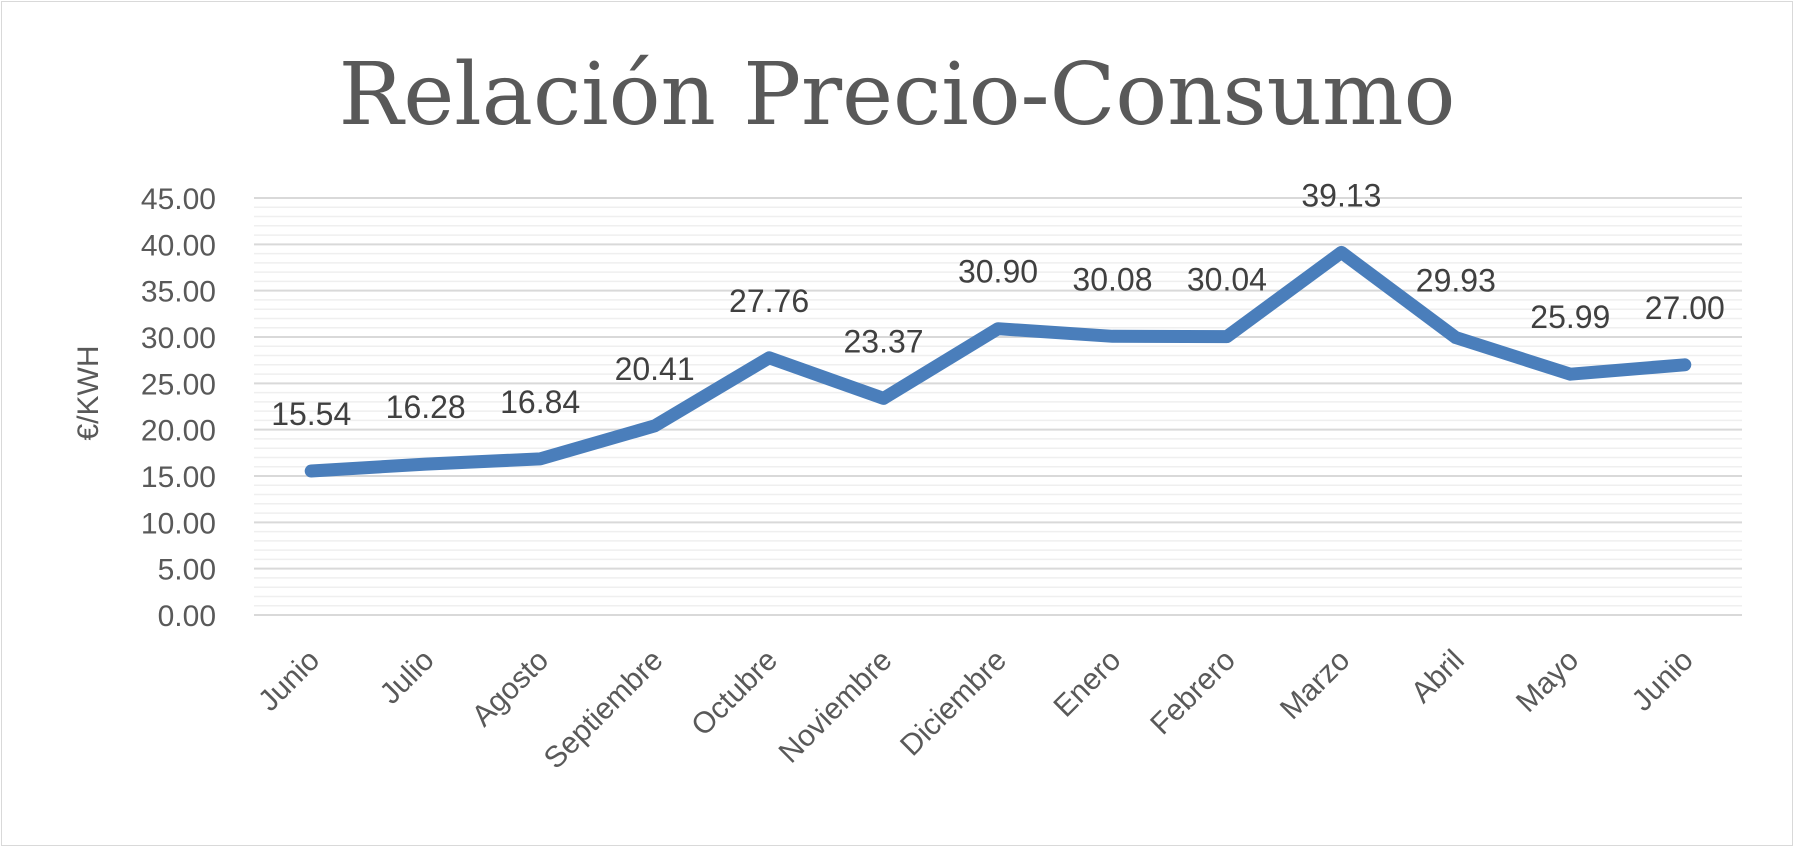 The width and height of the screenshot is (1794, 847). Describe the element at coordinates (883, 341) in the screenshot. I see `data-label: 23.37` at that location.